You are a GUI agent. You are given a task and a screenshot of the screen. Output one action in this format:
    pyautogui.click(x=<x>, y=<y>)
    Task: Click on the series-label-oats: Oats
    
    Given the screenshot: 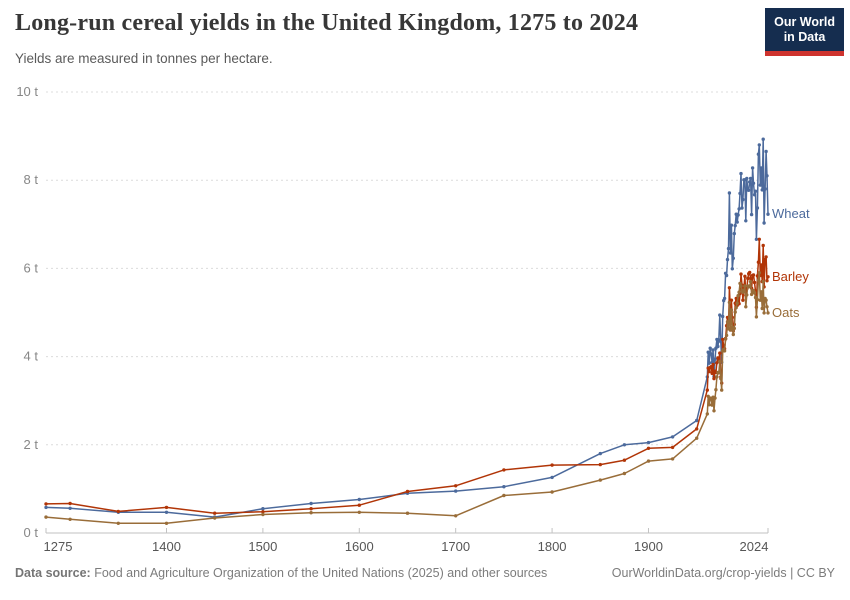 What is the action you would take?
    pyautogui.click(x=786, y=312)
    